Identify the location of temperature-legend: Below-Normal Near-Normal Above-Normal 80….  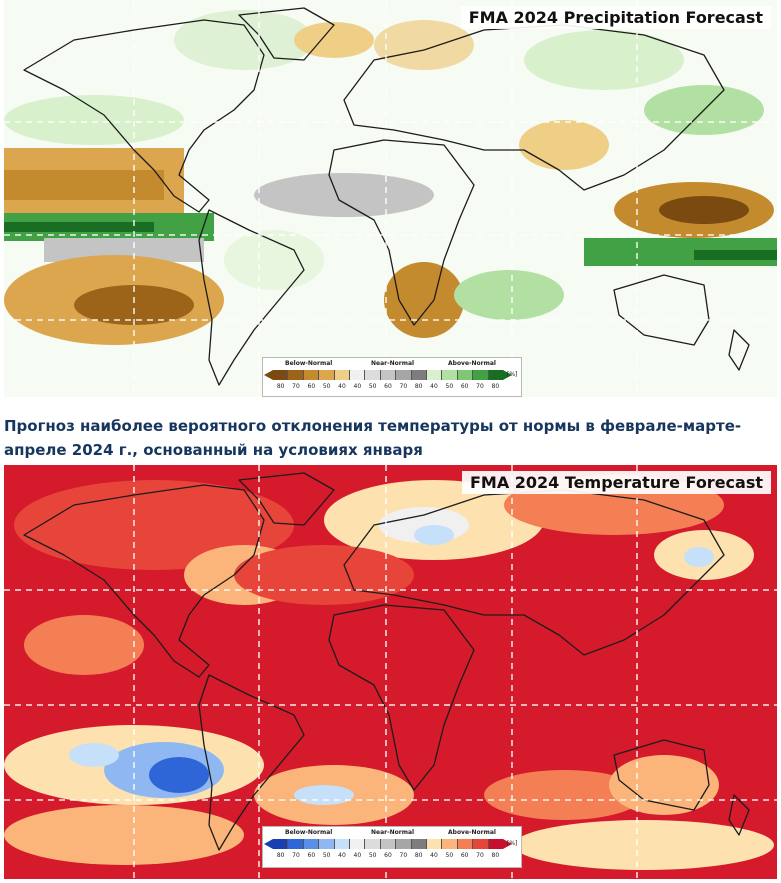
(392, 847).